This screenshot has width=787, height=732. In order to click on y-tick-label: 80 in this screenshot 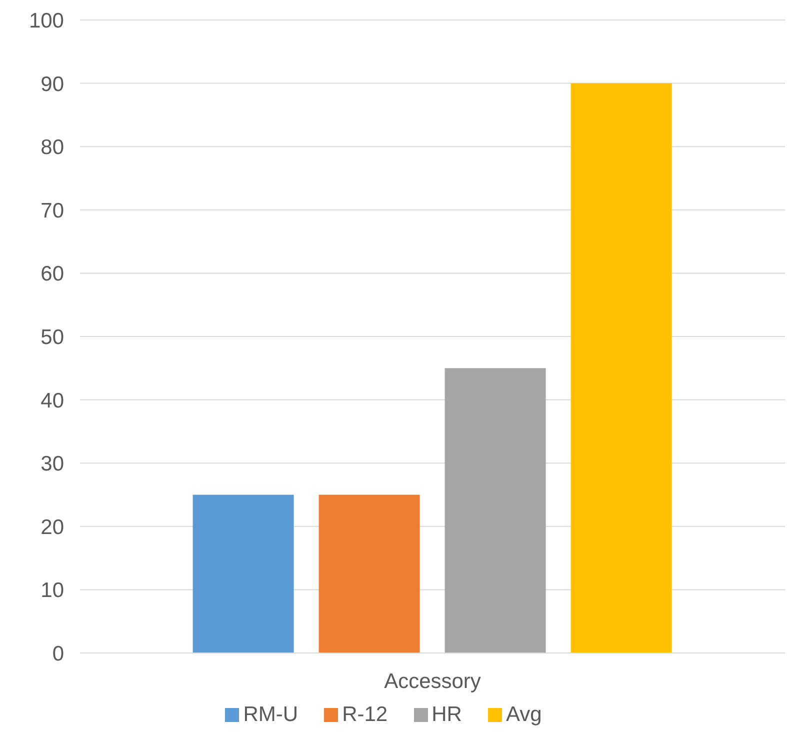, I will do `click(52, 148)`.